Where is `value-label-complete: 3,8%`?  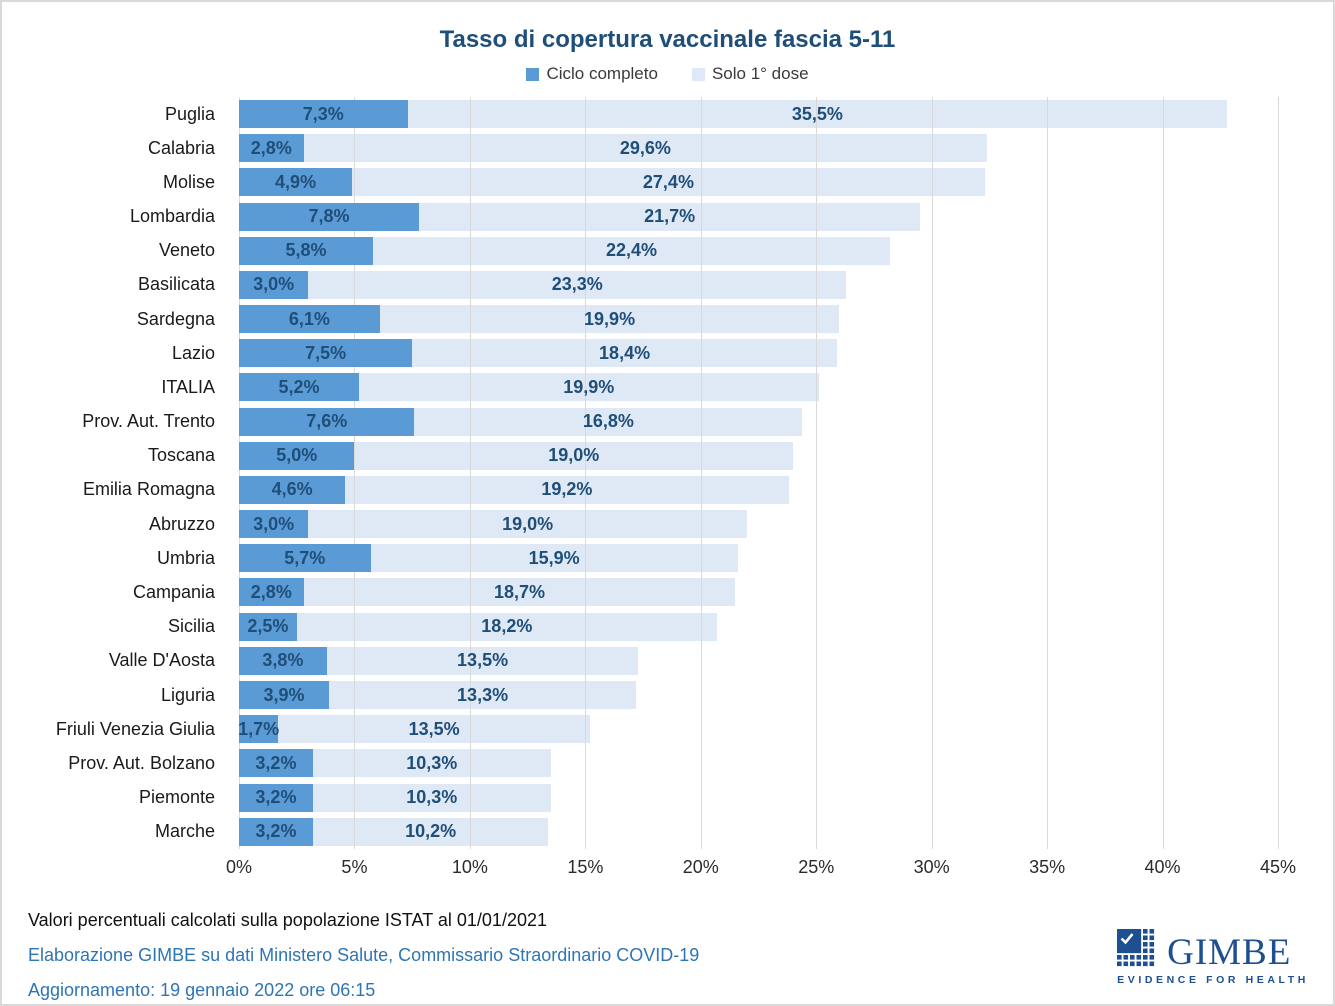 value-label-complete: 3,8% is located at coordinates (283, 660).